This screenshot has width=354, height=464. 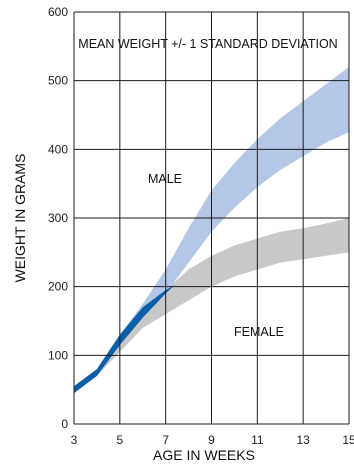 I want to click on female-label: FEMALE, so click(x=259, y=332).